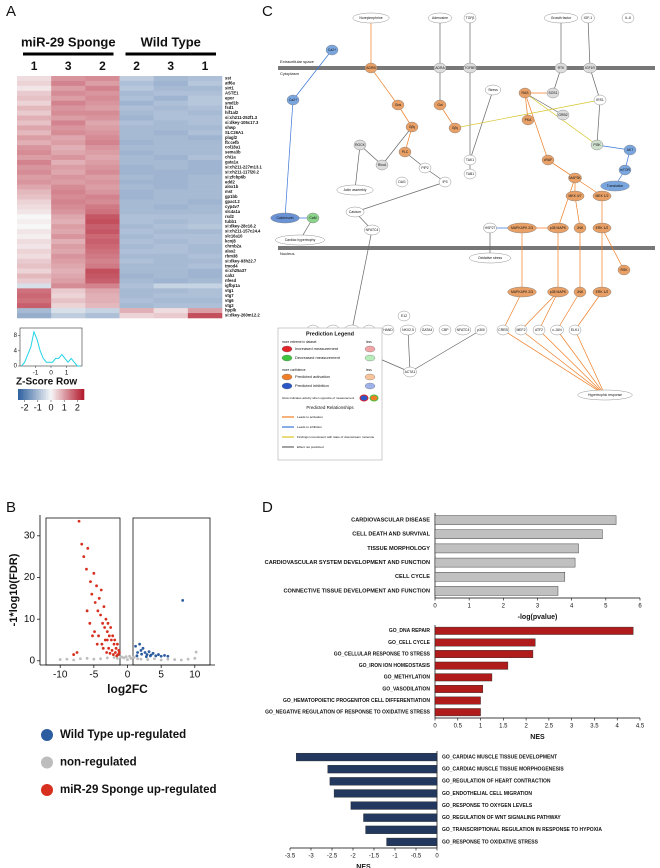 The image size is (660, 868). What do you see at coordinates (310, 417) in the screenshot?
I see `legend-label: Leads to activation` at bounding box center [310, 417].